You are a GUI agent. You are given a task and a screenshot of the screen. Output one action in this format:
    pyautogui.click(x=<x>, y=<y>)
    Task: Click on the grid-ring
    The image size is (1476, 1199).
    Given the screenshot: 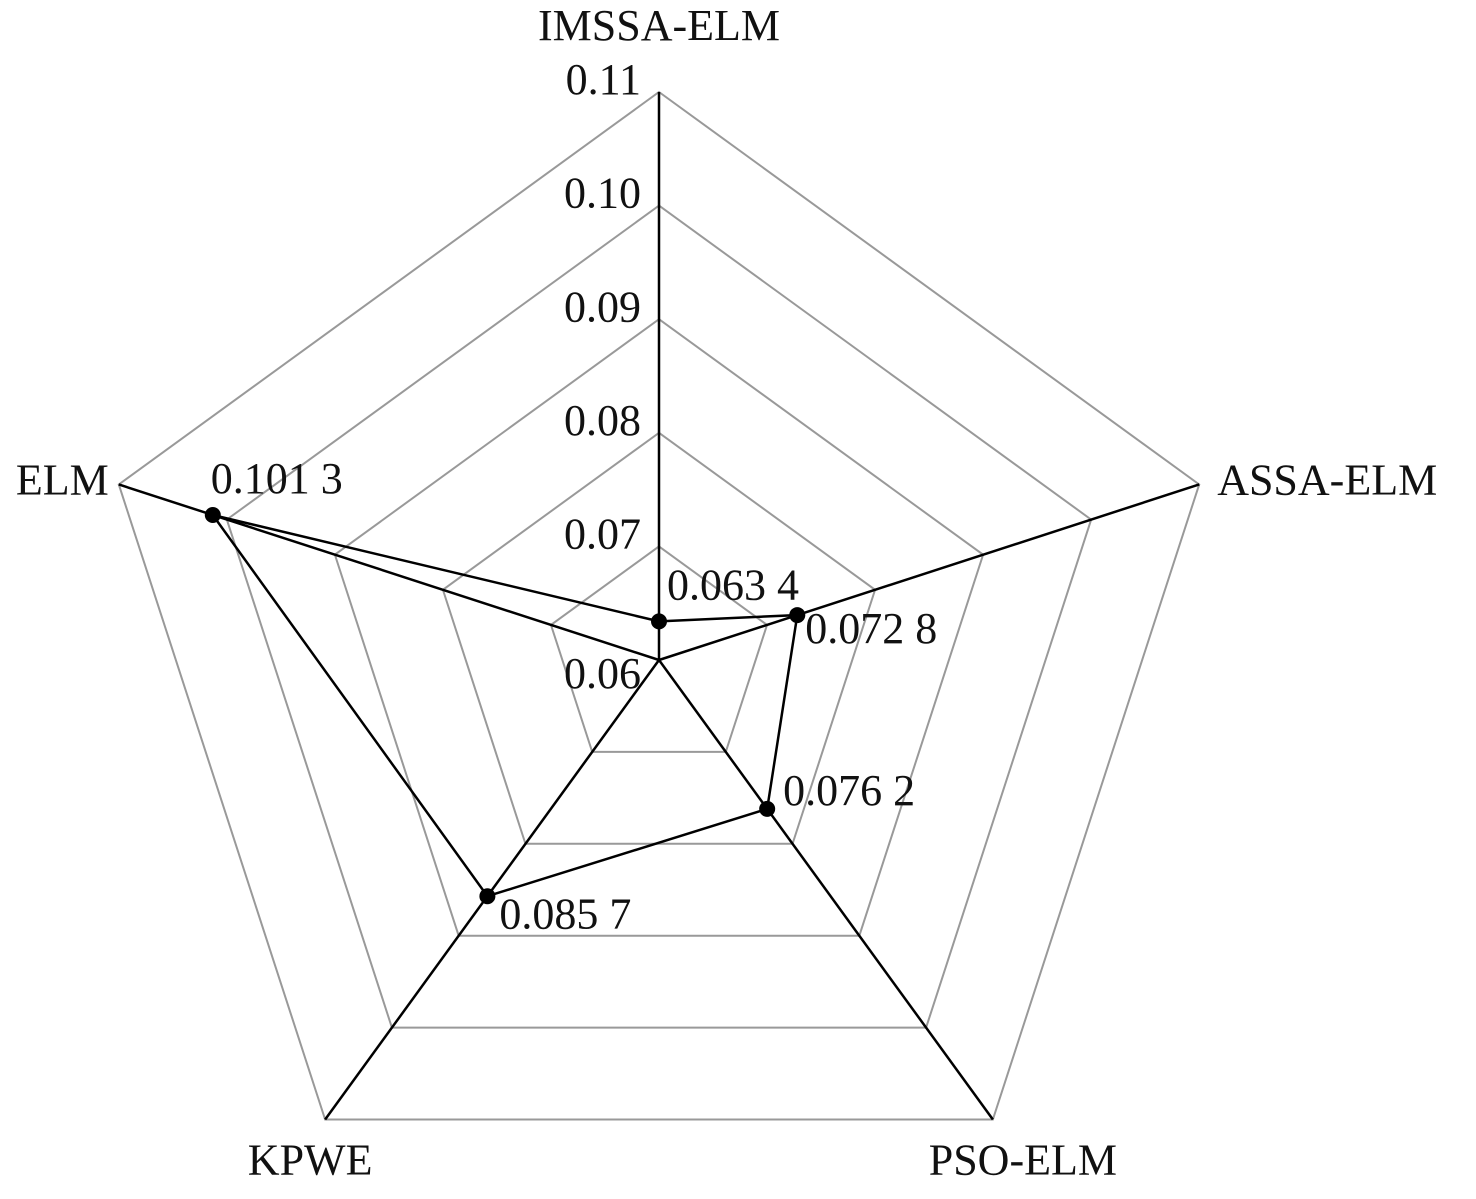 What is the action you would take?
    pyautogui.click(x=659, y=649)
    